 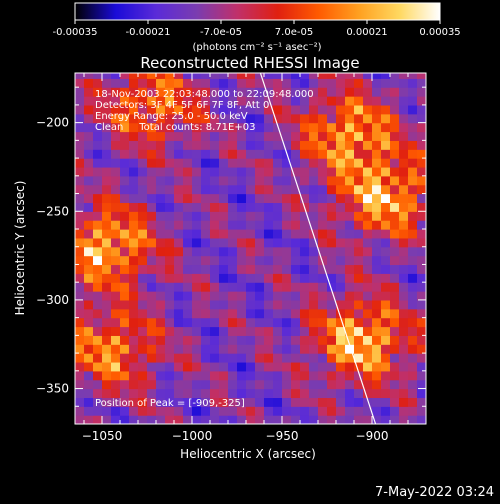 I want to click on colorbar-ticks, so click(x=257, y=22).